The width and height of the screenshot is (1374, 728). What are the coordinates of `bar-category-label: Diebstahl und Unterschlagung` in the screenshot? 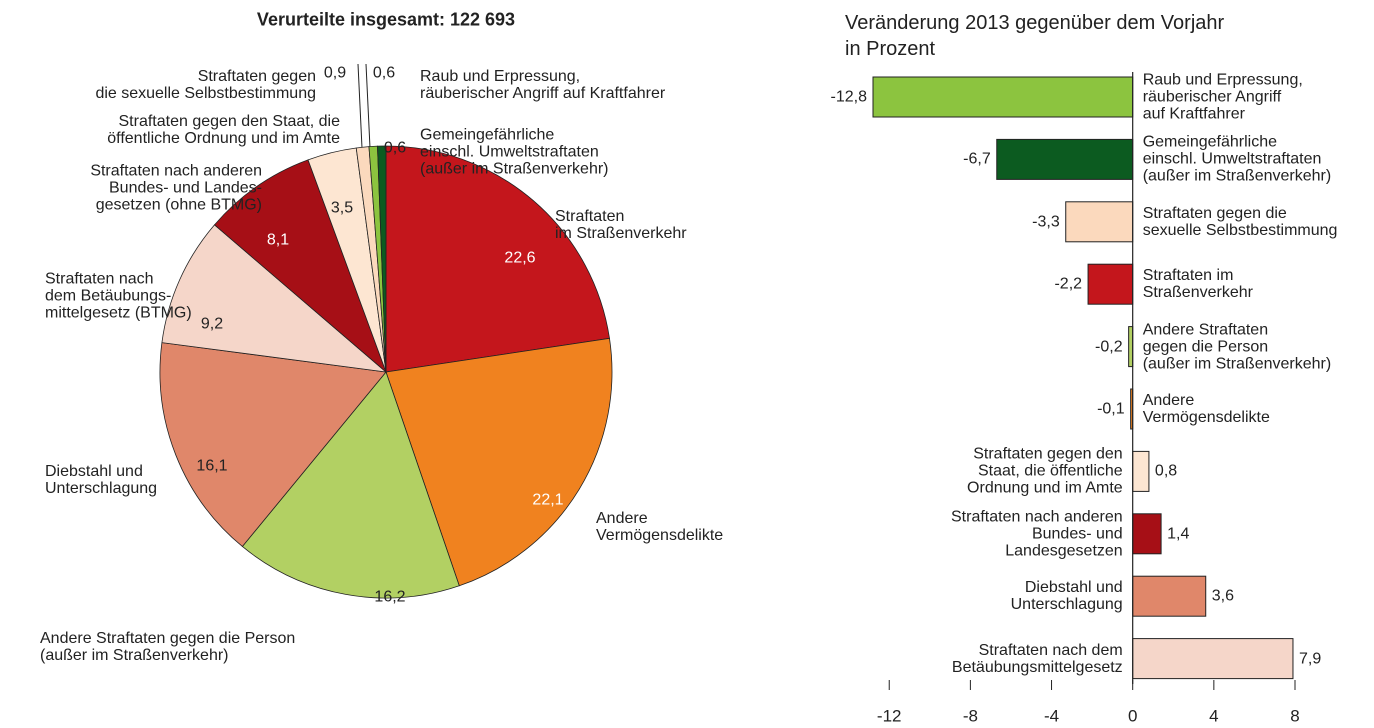 It's located at (1066, 596).